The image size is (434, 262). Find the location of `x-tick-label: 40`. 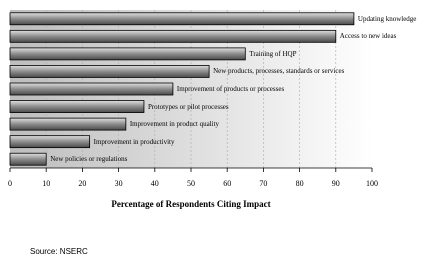

x-tick-label: 40 is located at coordinates (155, 183).